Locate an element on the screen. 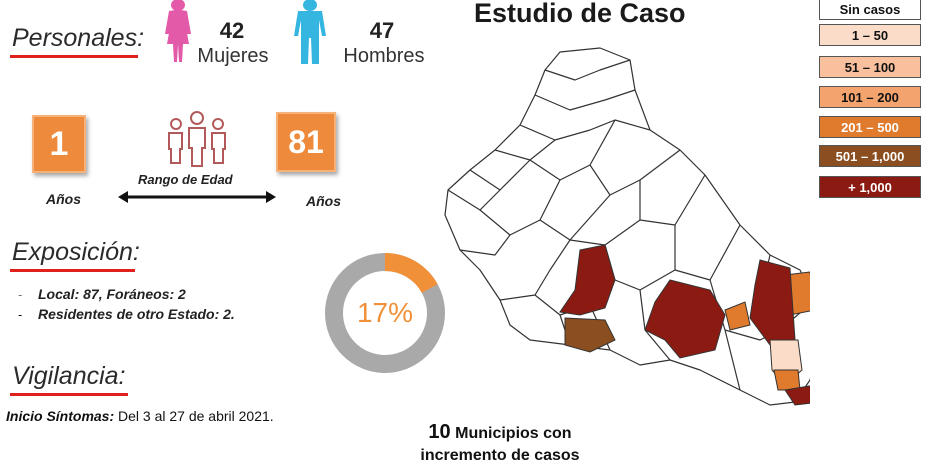  age-max-unit: Años is located at coordinates (323, 201).